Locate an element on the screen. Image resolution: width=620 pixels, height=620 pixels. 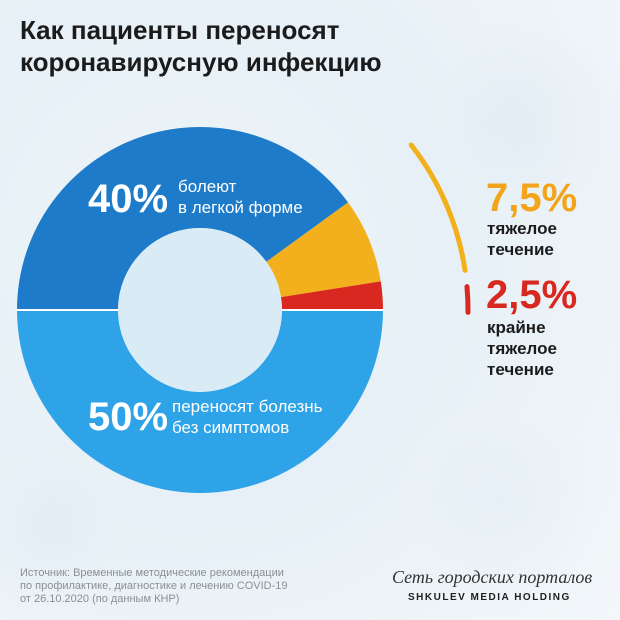
mild-percent-label: 40% is located at coordinates (128, 199).